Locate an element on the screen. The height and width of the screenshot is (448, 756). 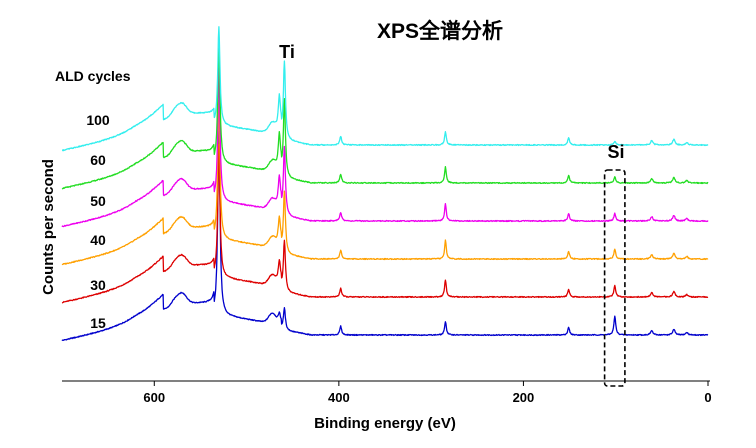
x-axis-label: Binding energy (eV) is located at coordinates (385, 423).